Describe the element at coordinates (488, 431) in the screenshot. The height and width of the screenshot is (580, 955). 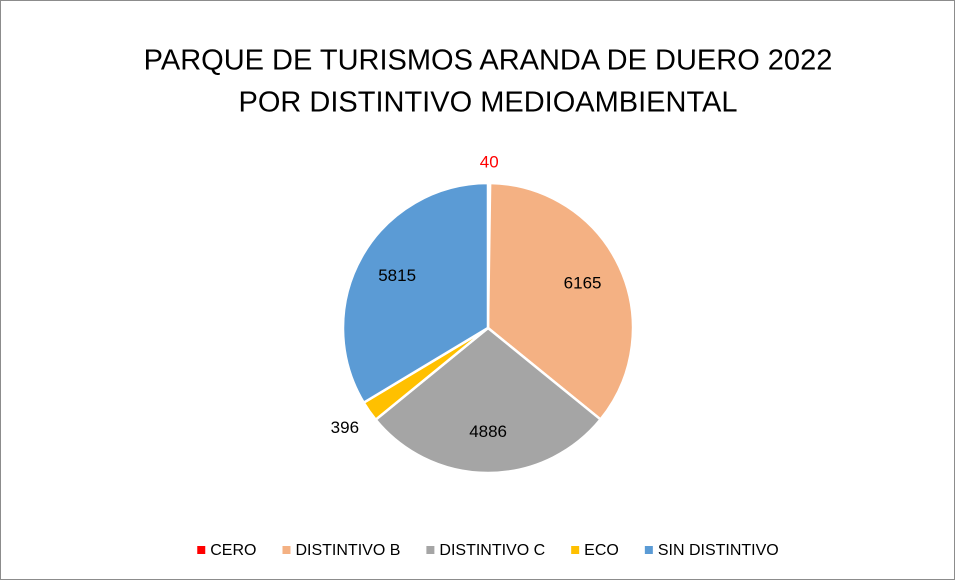
I see `data-label: 4886` at that location.